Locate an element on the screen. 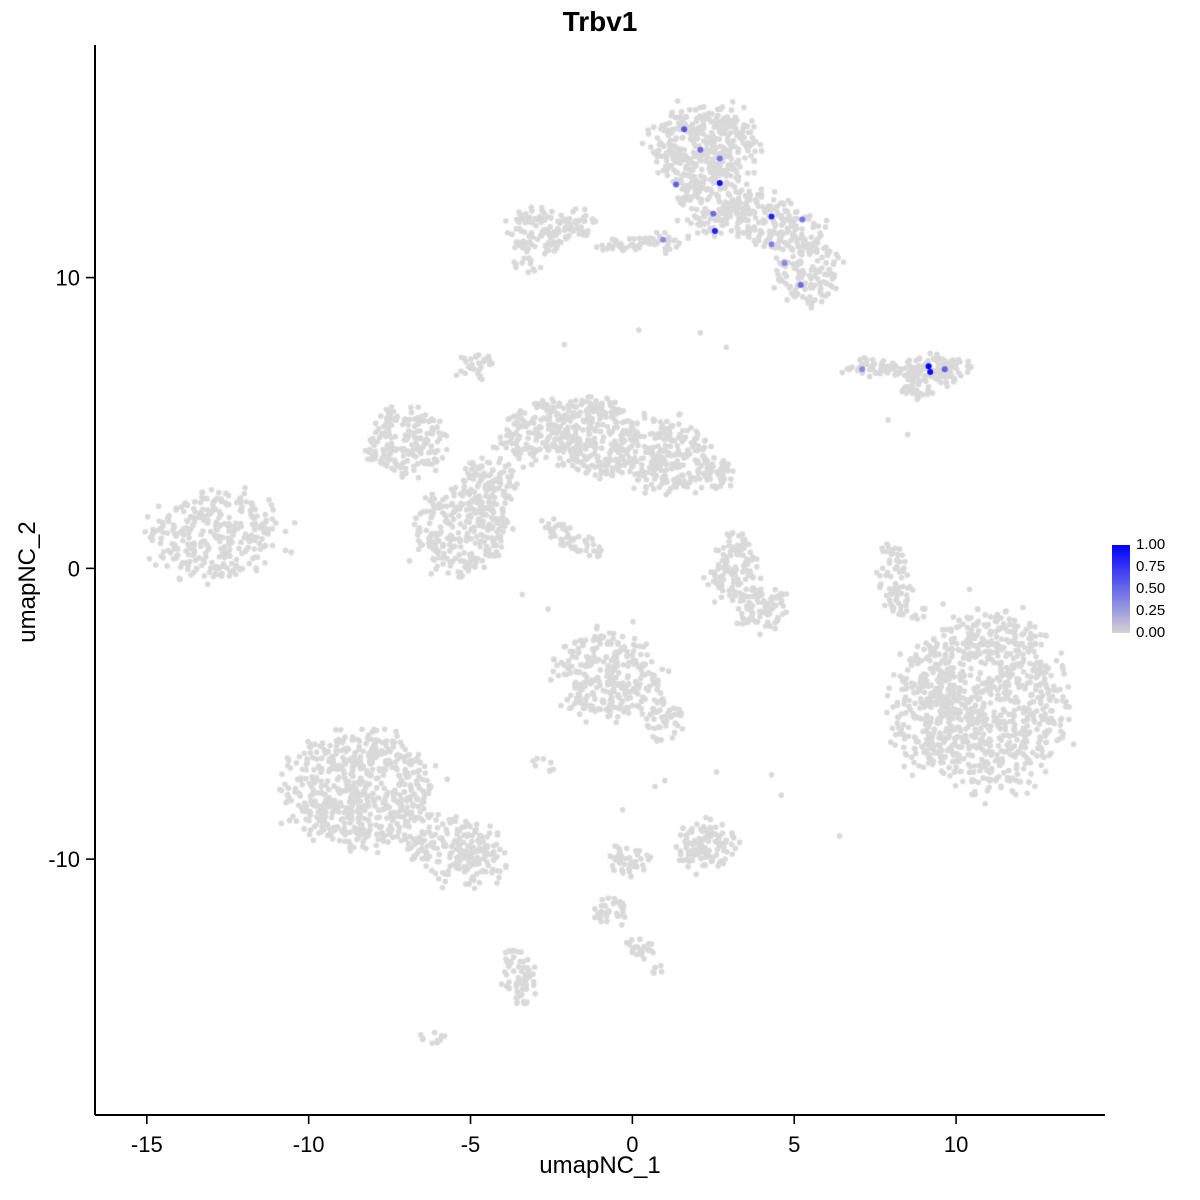 Image resolution: width=1200 pixels, height=1200 pixels. legend-colorbar: 1.00 0.75 0.50 0.25 0.00 is located at coordinates (1156, 591).